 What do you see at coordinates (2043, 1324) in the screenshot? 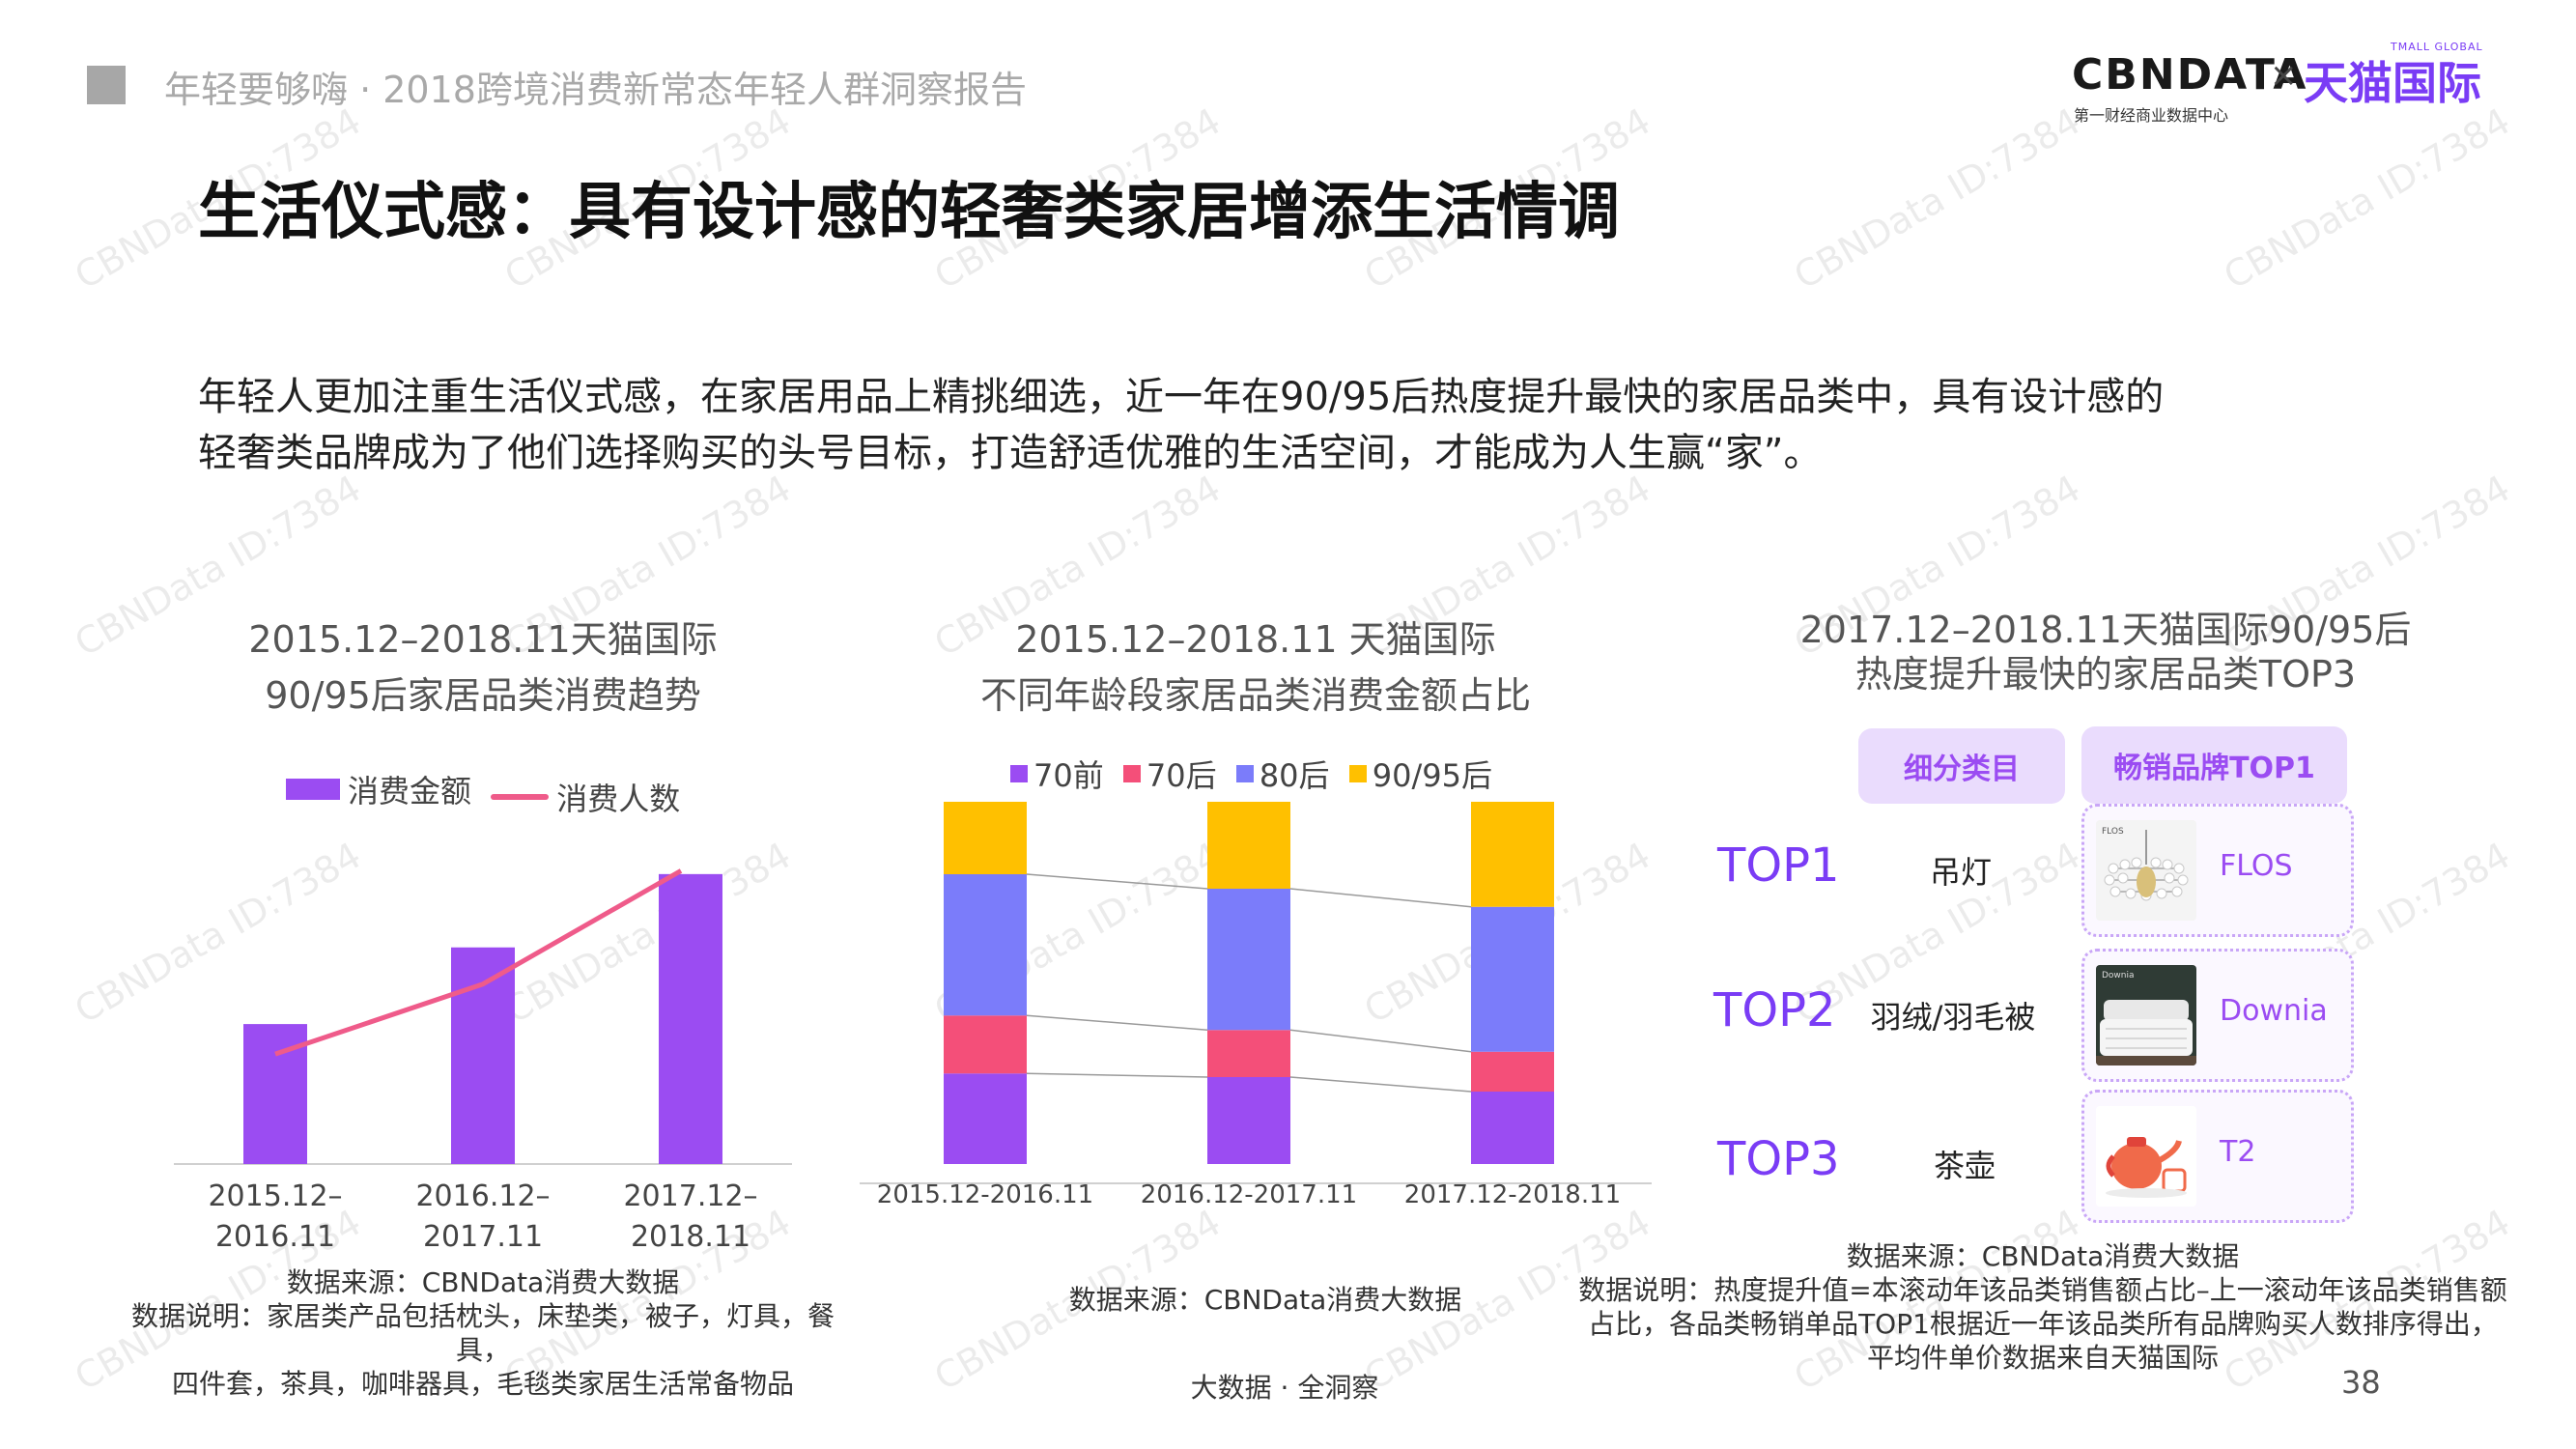
I see `source-line: 占比，各品类畅销单品TOP1根据近一年该品类所有品牌购买人数排序得出，` at bounding box center [2043, 1324].